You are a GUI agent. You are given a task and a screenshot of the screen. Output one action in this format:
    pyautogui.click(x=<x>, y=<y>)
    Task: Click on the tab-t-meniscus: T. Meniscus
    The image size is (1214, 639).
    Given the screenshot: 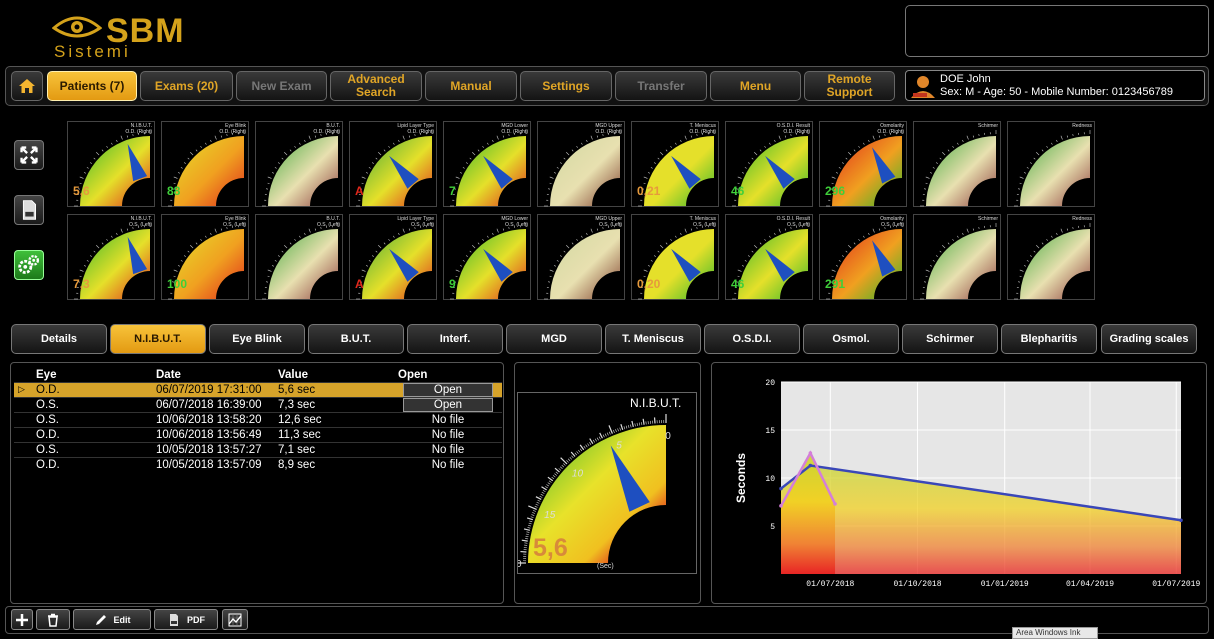 What is the action you would take?
    pyautogui.click(x=653, y=339)
    